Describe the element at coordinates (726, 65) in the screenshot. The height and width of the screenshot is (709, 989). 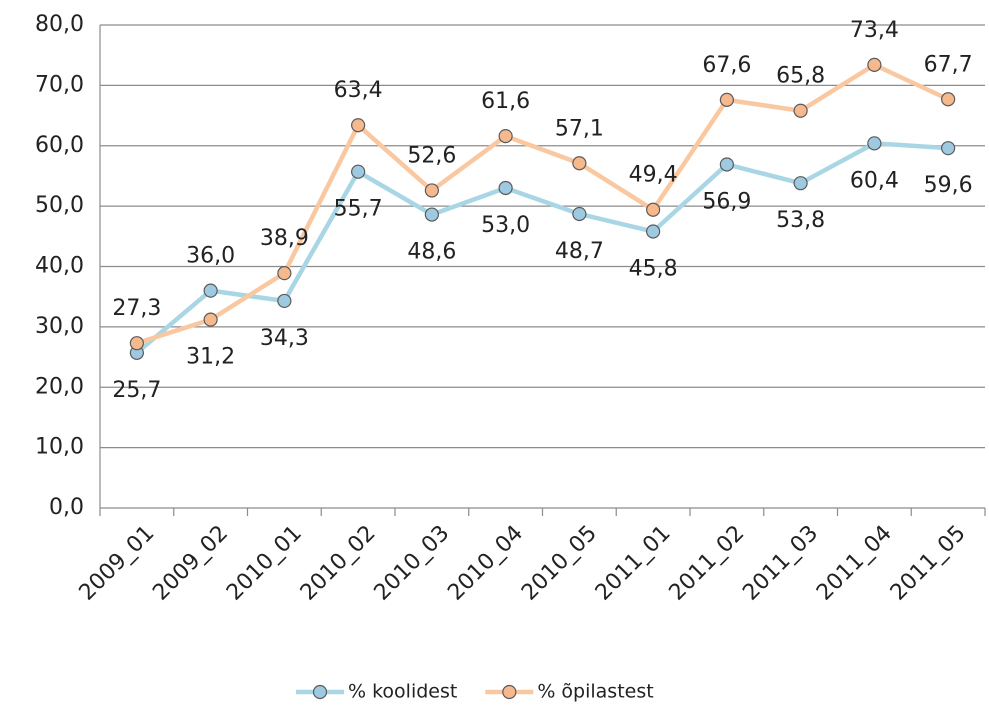
I see `data-label: 67,6` at that location.